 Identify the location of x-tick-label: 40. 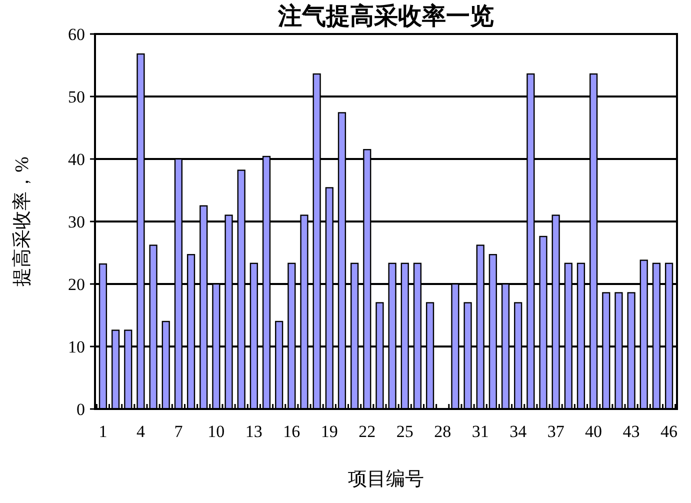
(593, 431).